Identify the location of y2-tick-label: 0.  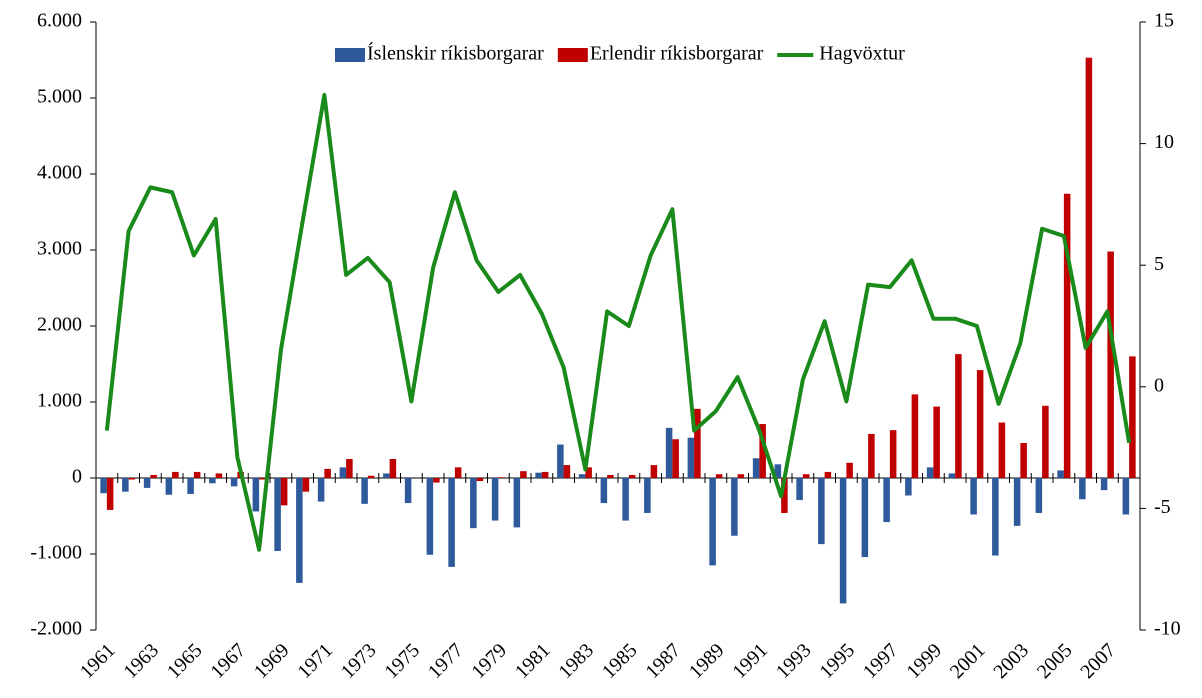
(1159, 385).